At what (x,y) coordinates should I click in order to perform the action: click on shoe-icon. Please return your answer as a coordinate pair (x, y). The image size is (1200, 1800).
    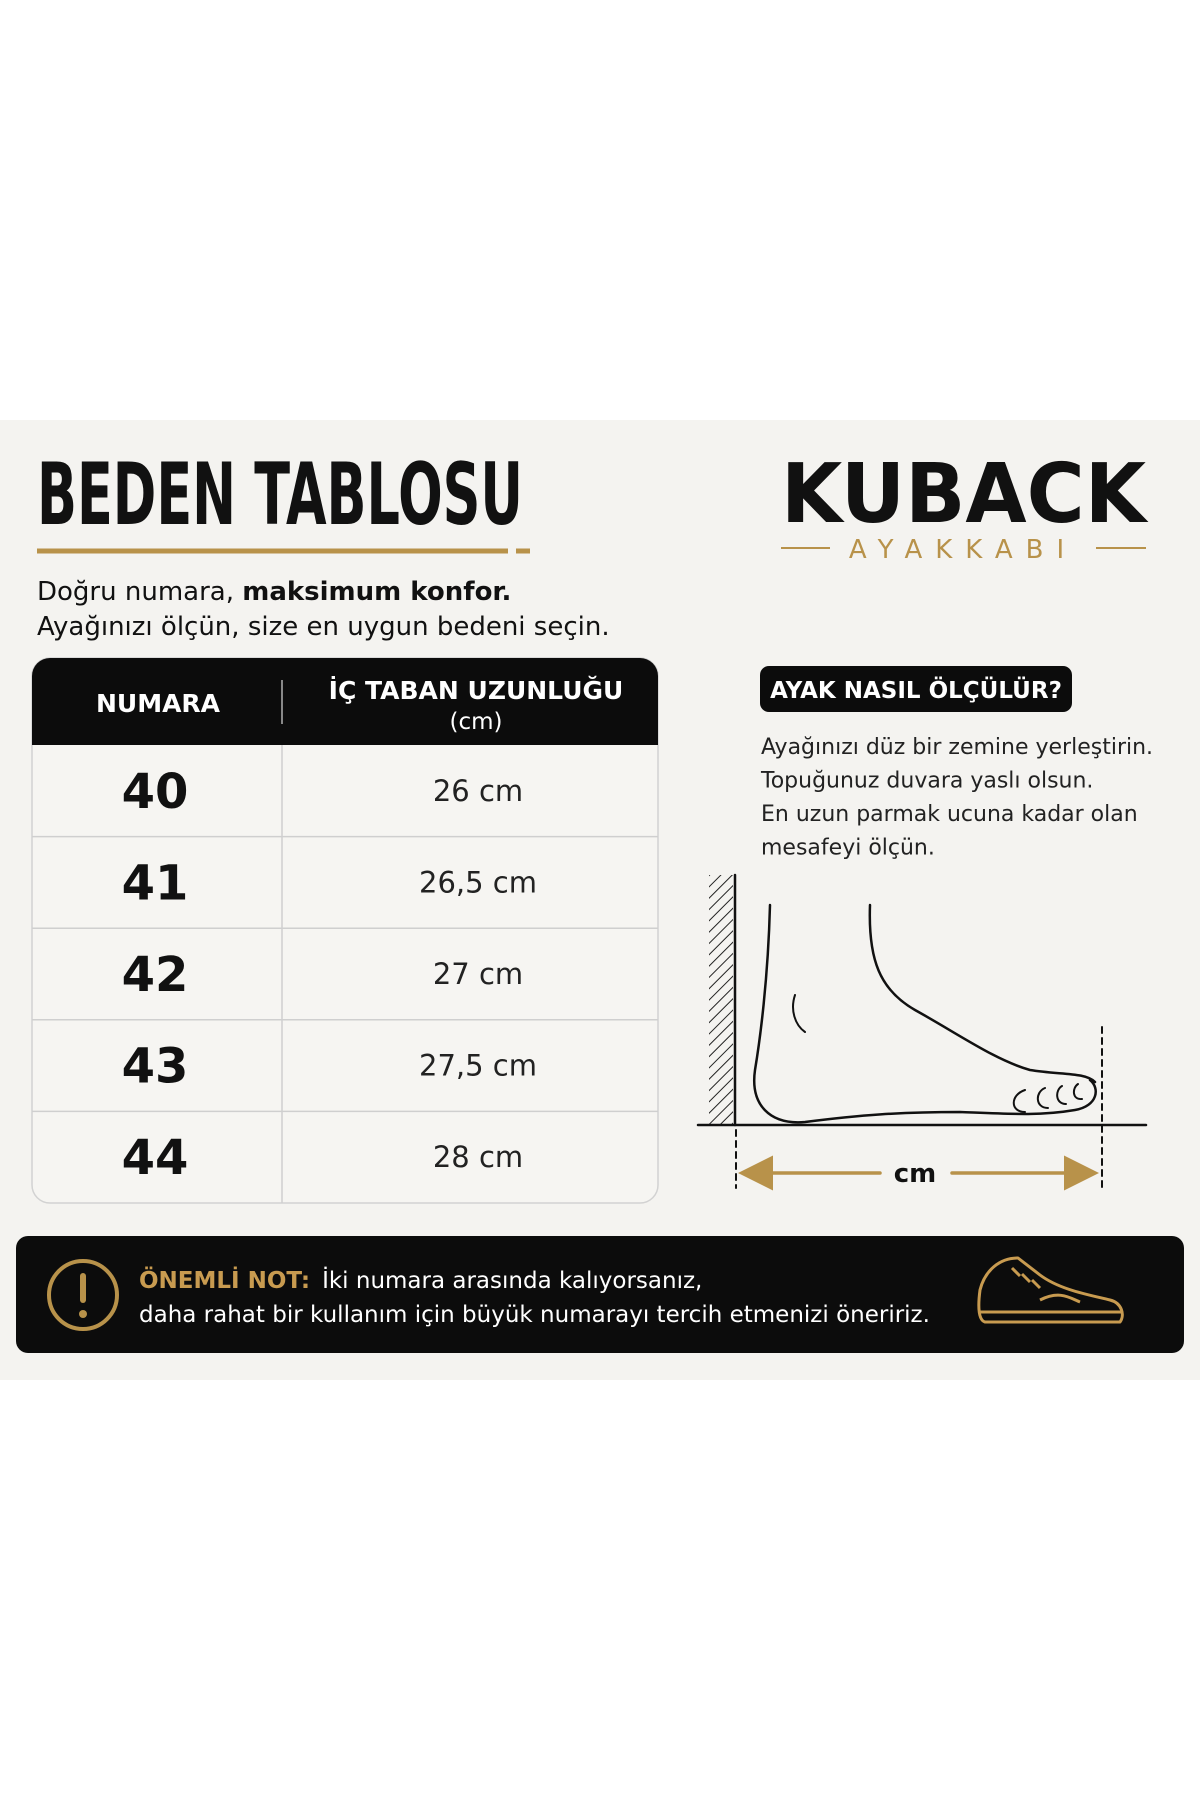
    Looking at the image, I should click on (1050, 1290).